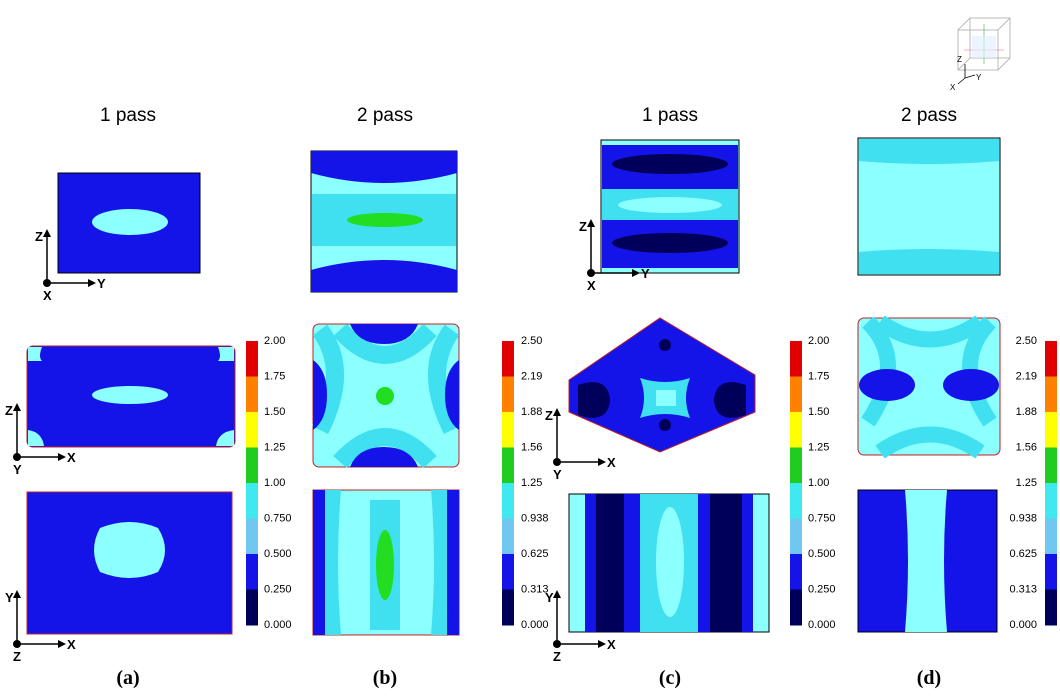 This screenshot has width=1060, height=697. I want to click on panel-label: (a), so click(127, 678).